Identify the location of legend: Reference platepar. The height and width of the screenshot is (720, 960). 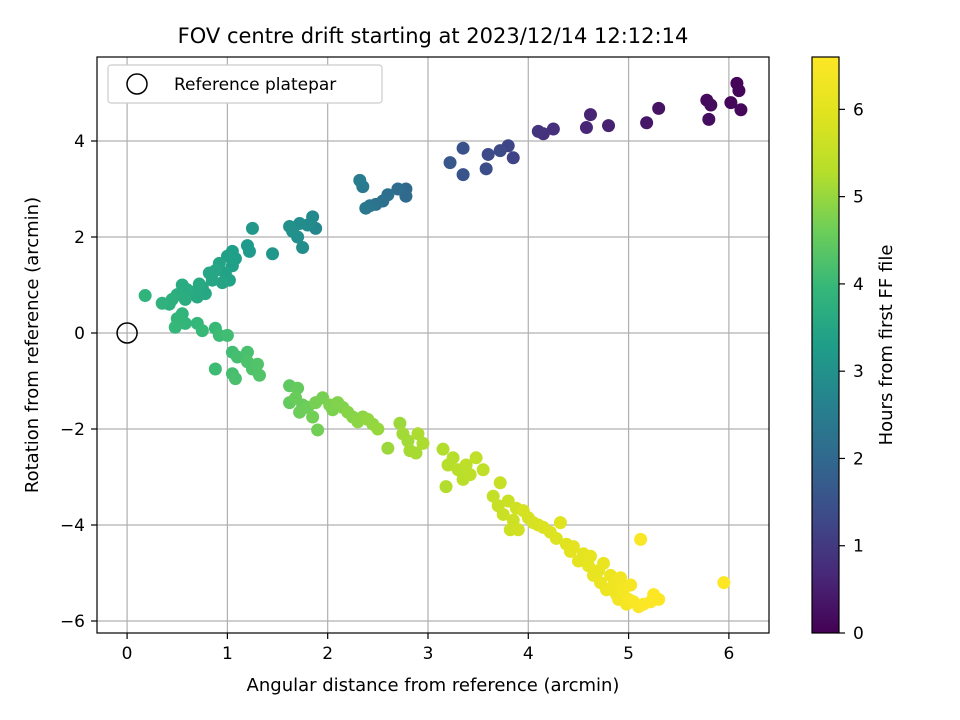
(245, 84).